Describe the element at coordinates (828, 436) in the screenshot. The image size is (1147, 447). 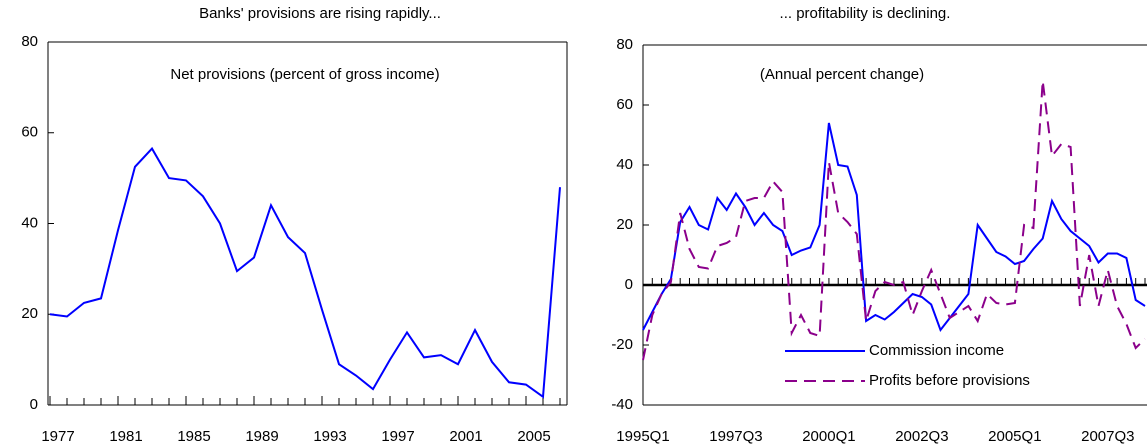
I see `x-tick-label: 2000Q1` at that location.